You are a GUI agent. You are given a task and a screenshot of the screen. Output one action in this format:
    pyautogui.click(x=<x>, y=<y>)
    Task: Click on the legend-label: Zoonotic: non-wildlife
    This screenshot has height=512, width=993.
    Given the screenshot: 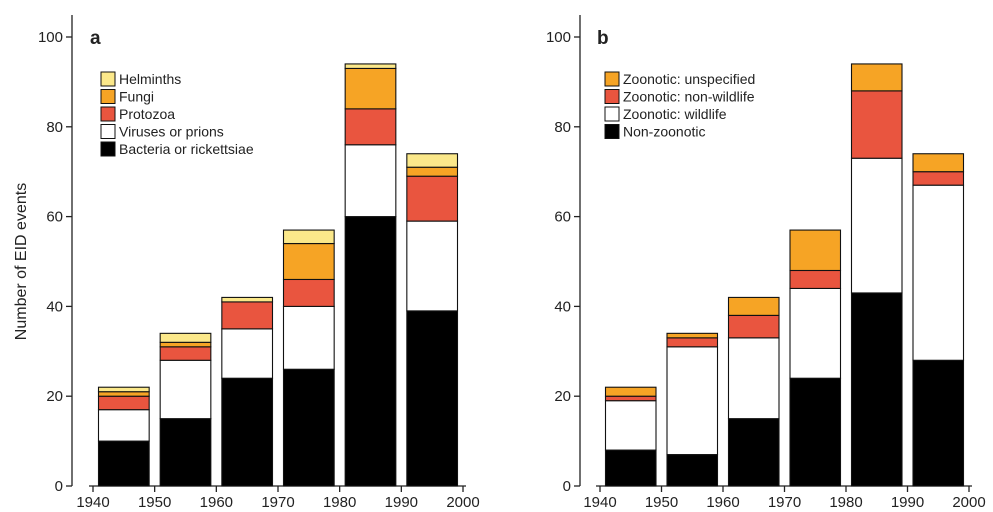 What is the action you would take?
    pyautogui.click(x=689, y=97)
    